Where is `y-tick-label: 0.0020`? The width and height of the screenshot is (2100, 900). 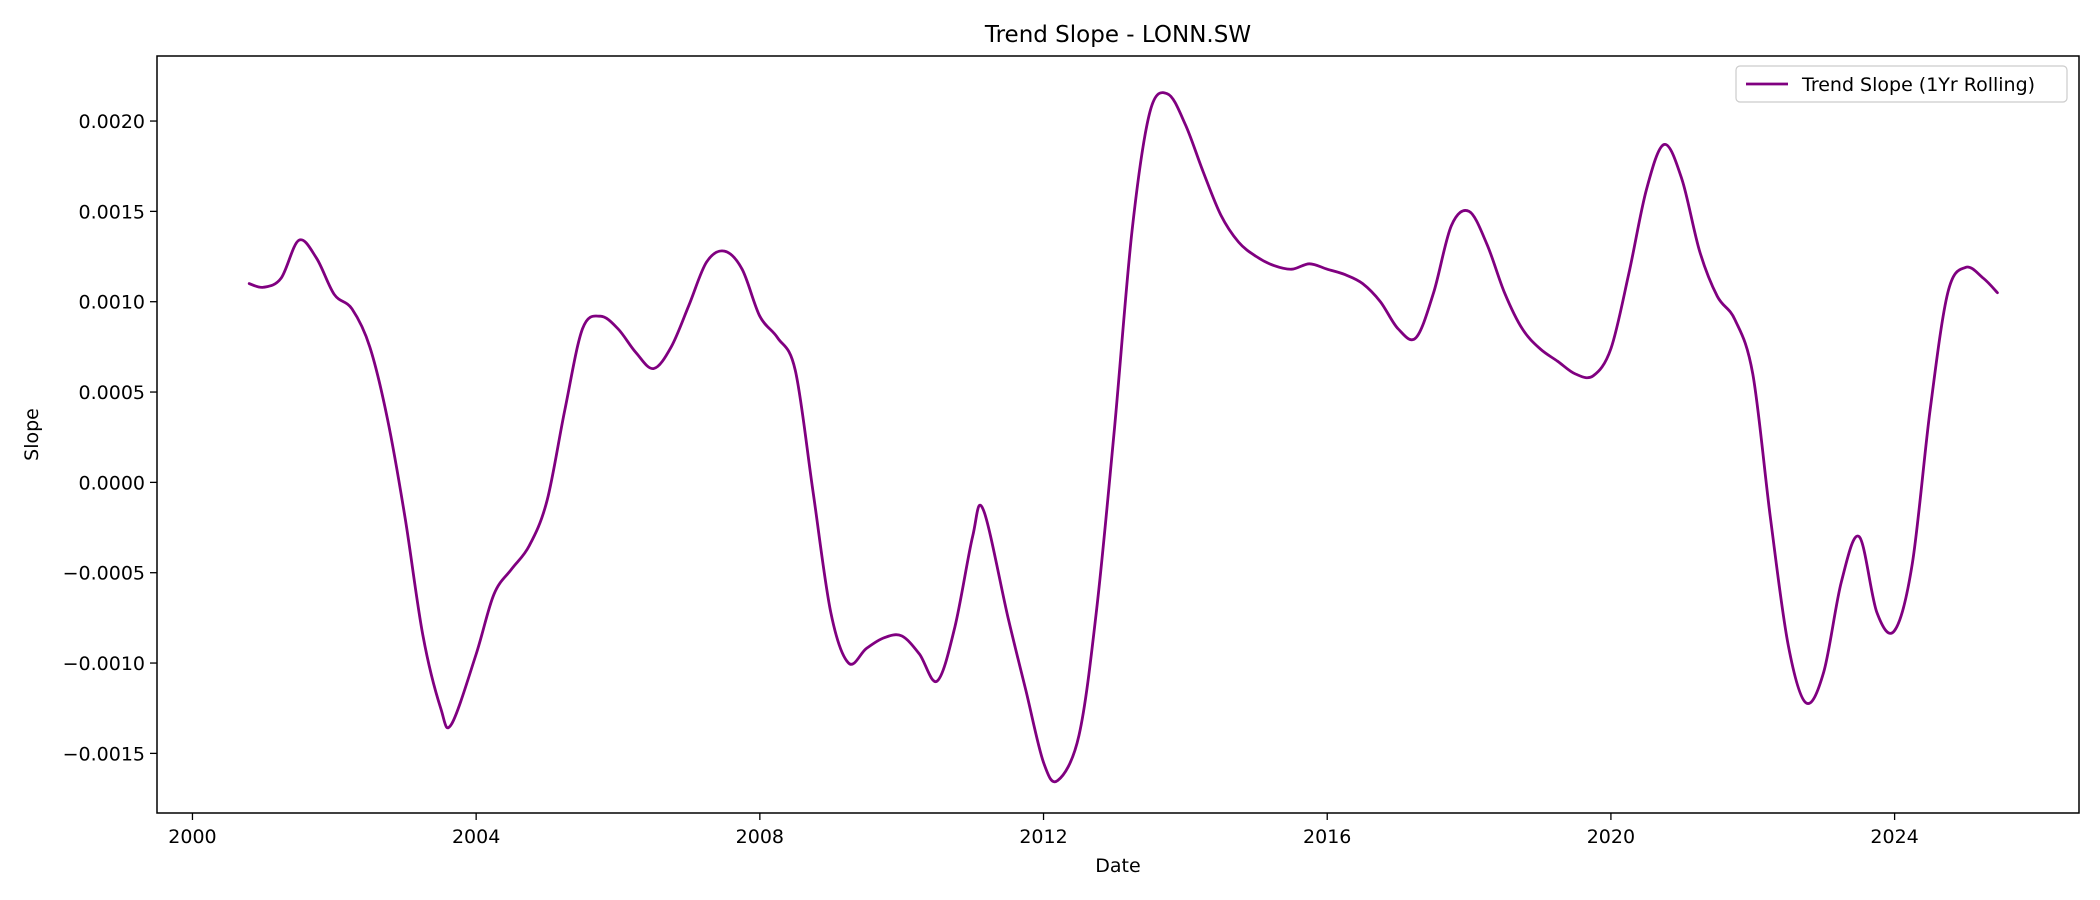 y-tick-label: 0.0020 is located at coordinates (112, 122).